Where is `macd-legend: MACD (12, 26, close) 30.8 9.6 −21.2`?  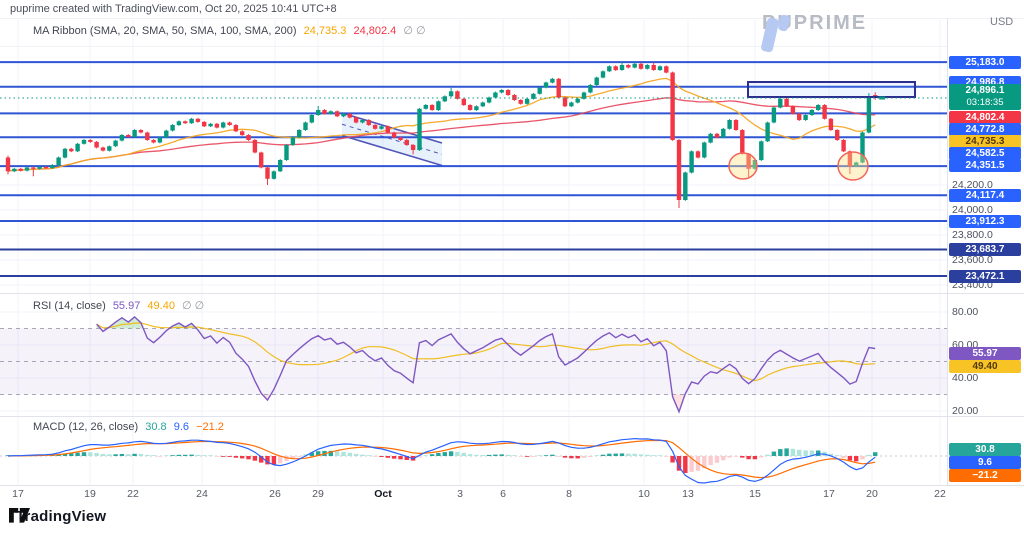
macd-legend: MACD (12, 26, close) 30.8 9.6 −21.2 is located at coordinates (130, 427).